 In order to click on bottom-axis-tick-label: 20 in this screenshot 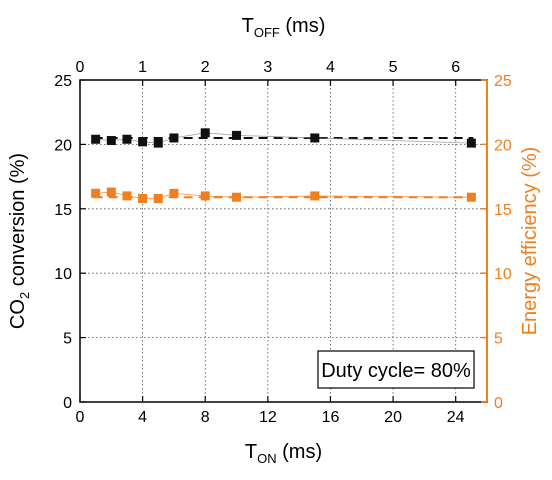, I will do `click(393, 417)`.